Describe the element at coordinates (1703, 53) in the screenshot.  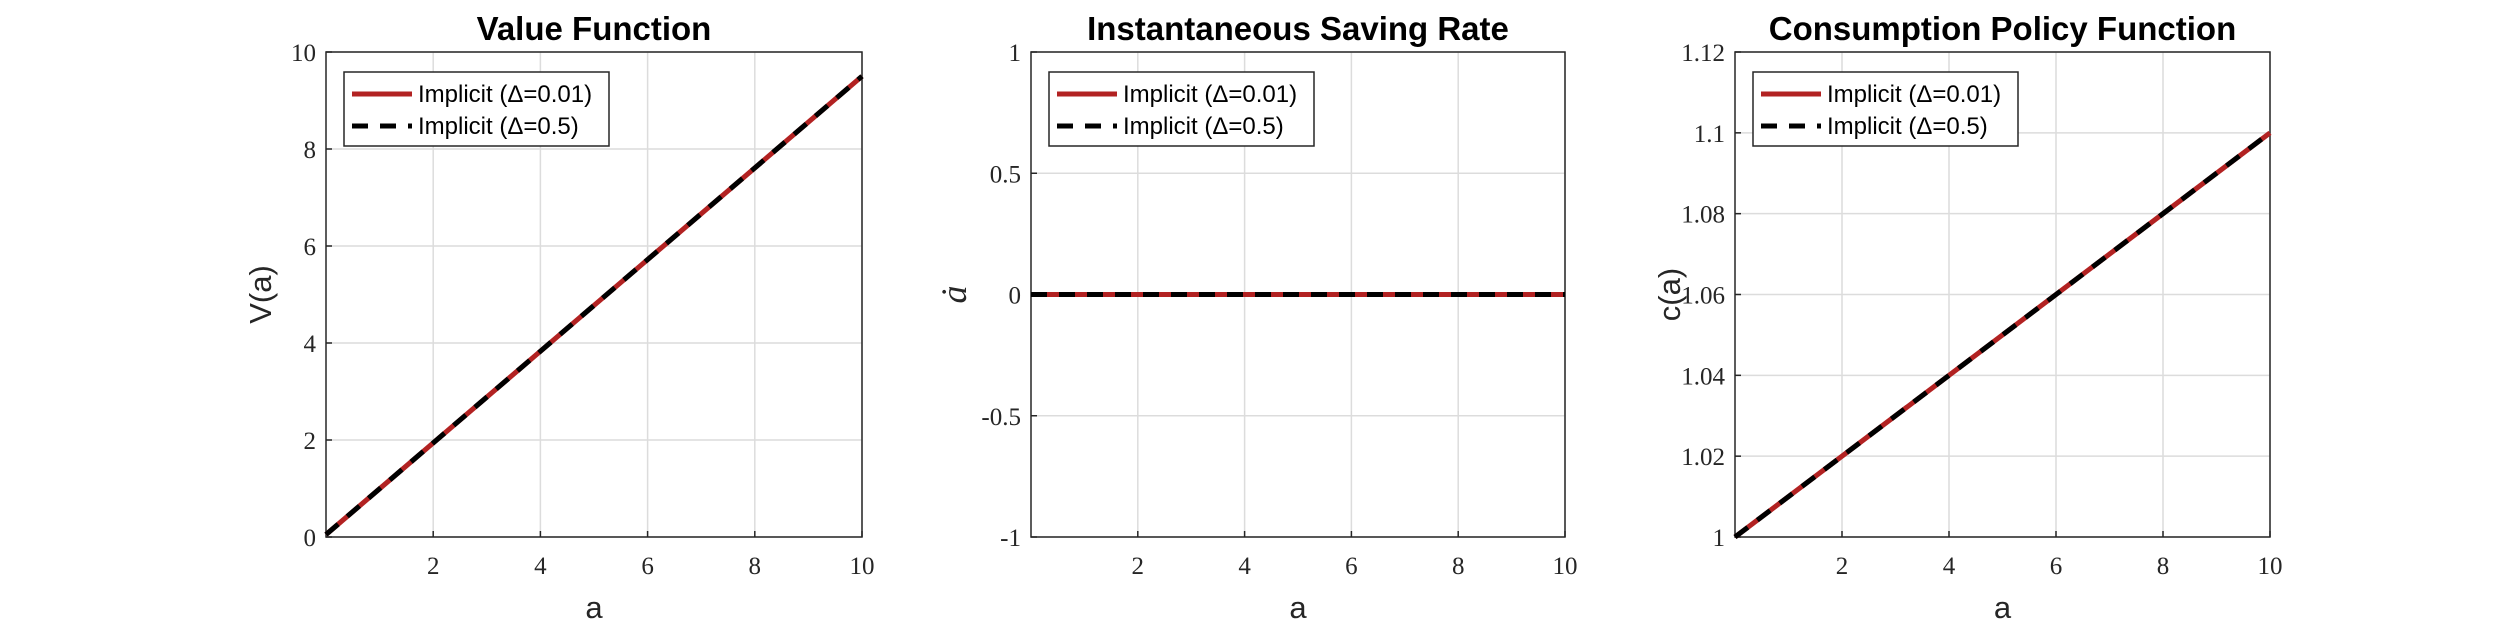
I see `y-tick-label: 1.12` at that location.